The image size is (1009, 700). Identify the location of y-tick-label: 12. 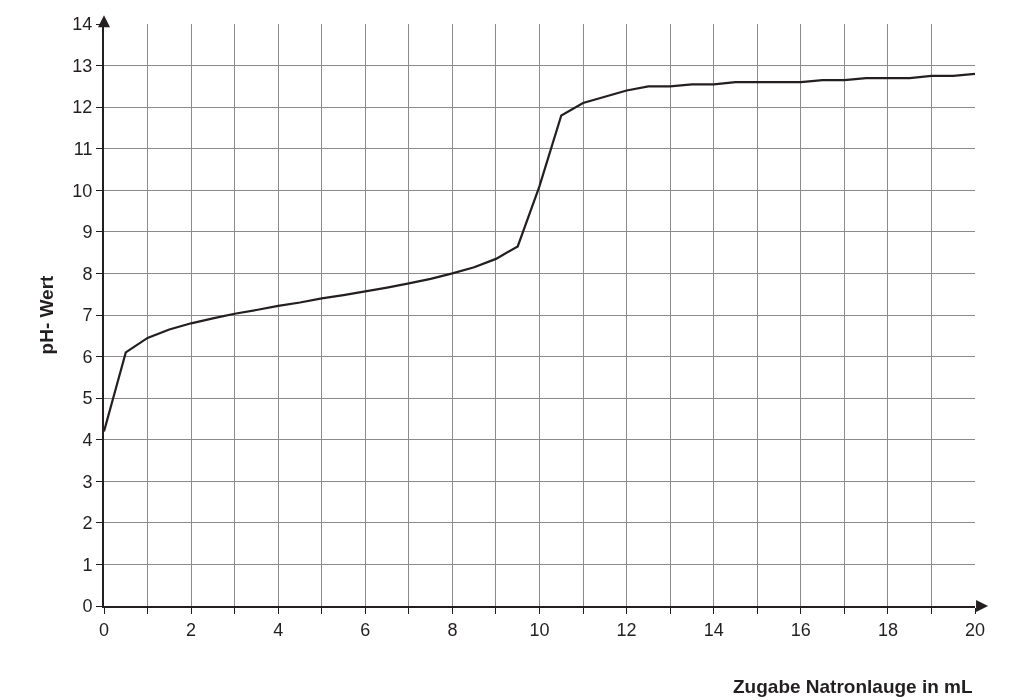
(82, 107).